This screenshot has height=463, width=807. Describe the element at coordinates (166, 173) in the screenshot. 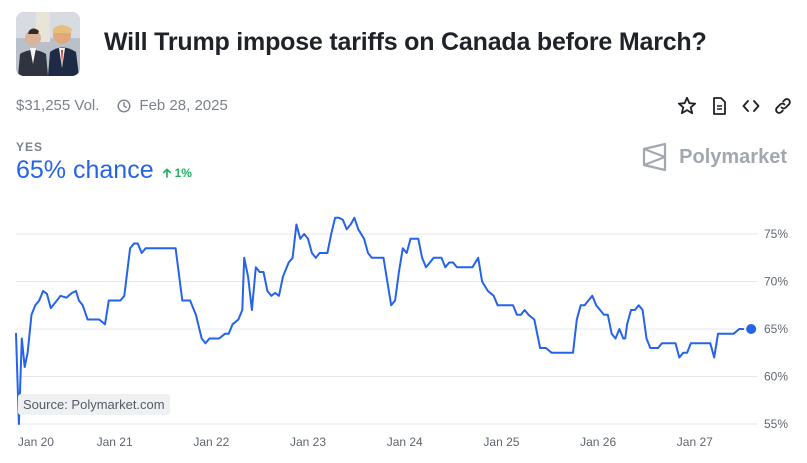

I see `arrow-up-icon` at that location.